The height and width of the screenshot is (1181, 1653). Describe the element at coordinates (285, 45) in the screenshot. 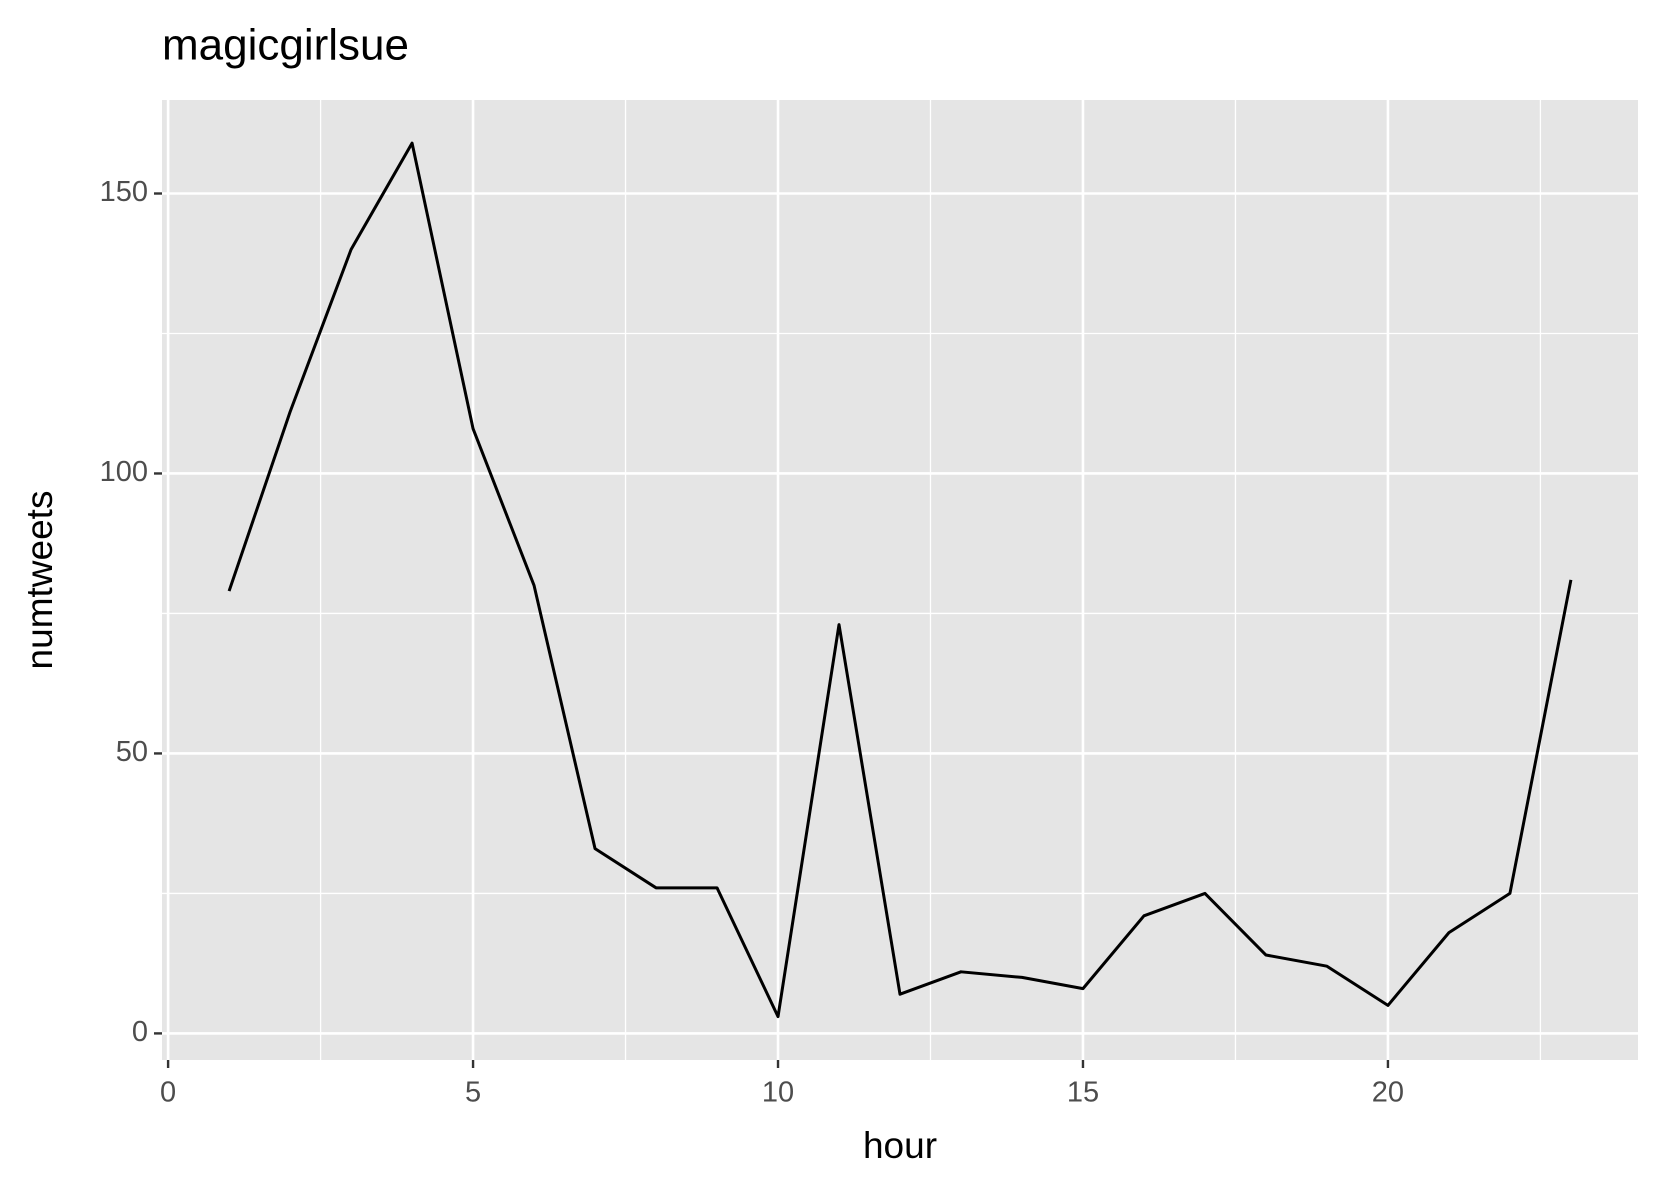

I see `chart-title: magicgirlsue` at that location.